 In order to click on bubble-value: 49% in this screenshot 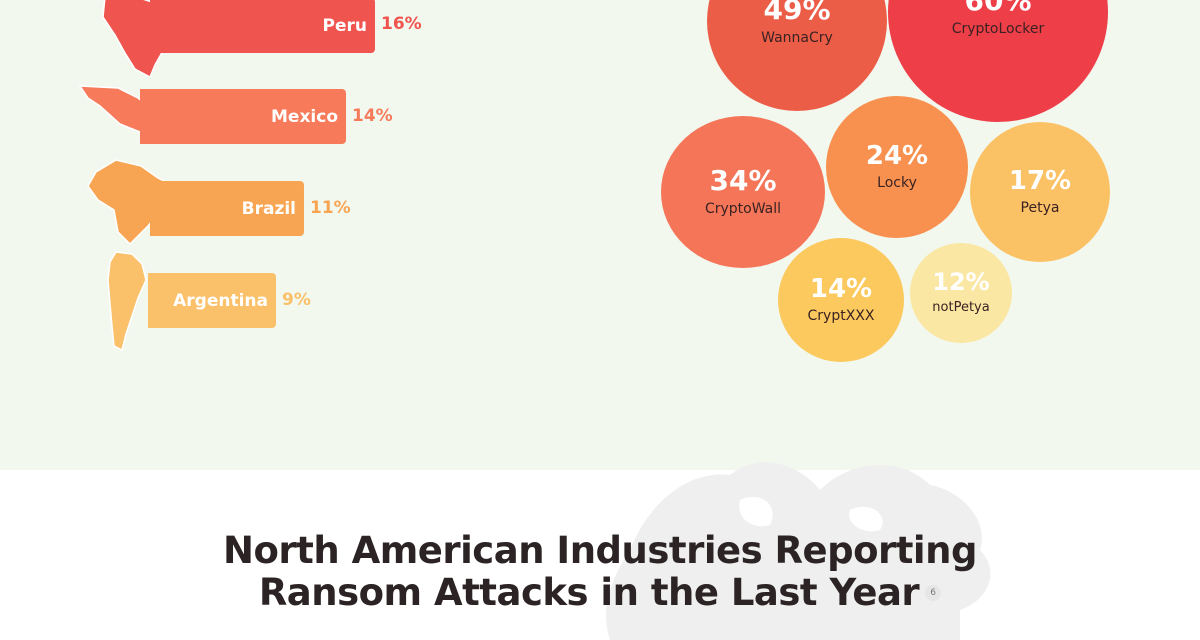, I will do `click(797, 13)`.